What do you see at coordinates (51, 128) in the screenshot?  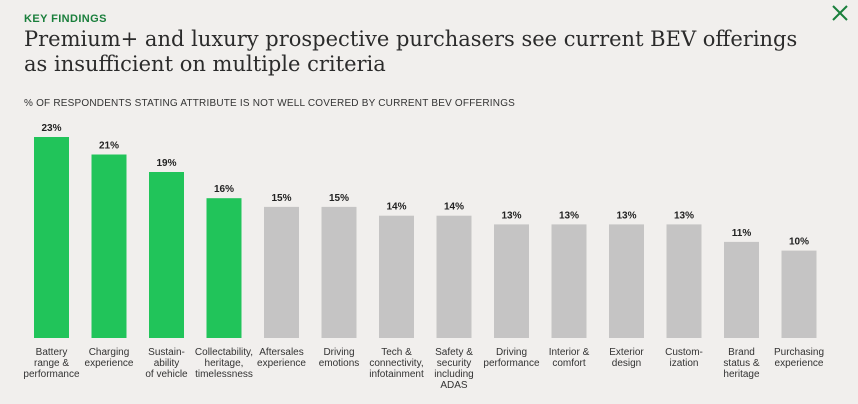 I see `value-label-0: 23%` at bounding box center [51, 128].